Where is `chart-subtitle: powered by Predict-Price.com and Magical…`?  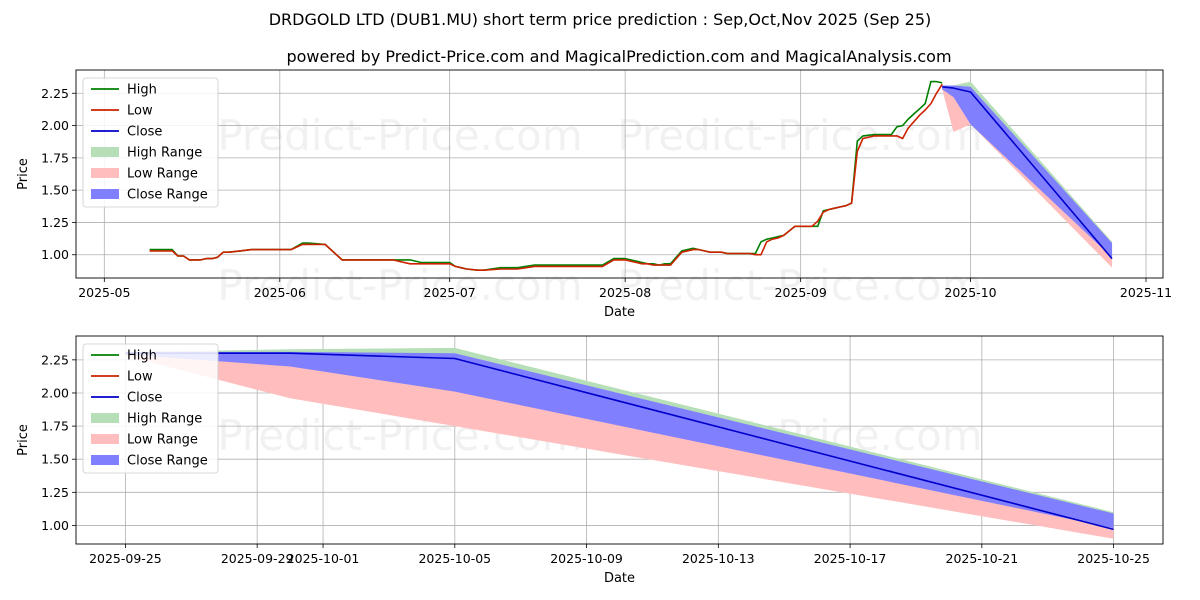
chart-subtitle: powered by Predict-Price.com and Magical… is located at coordinates (618, 56).